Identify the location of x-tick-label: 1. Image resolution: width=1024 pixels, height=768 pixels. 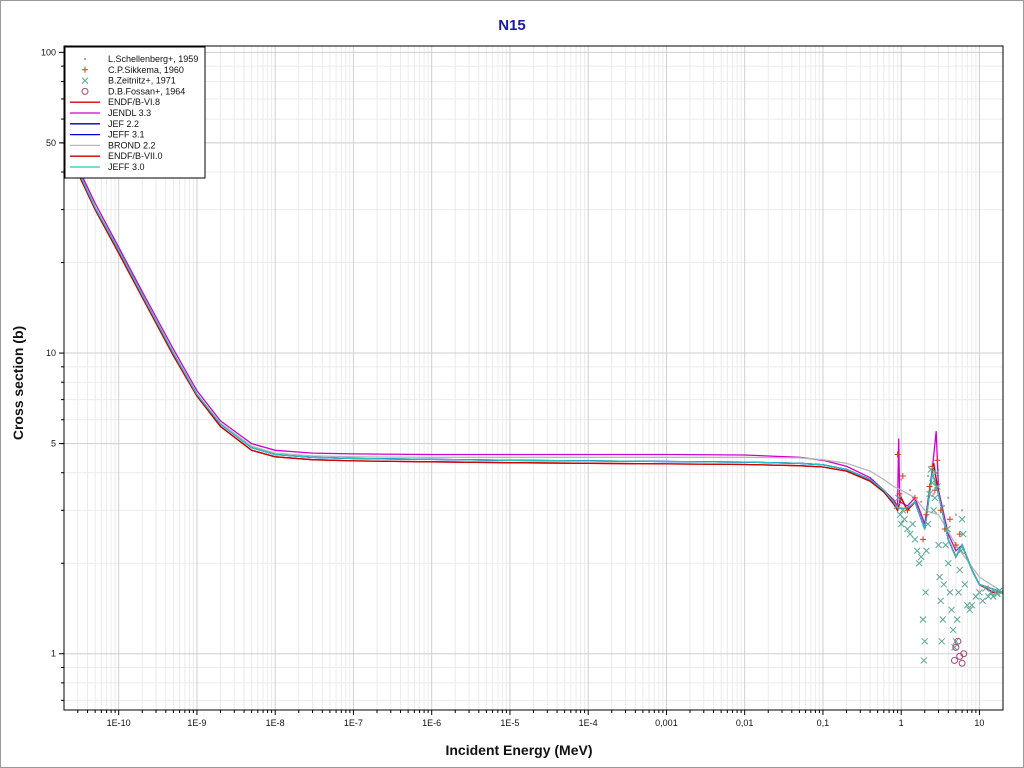
(901, 723).